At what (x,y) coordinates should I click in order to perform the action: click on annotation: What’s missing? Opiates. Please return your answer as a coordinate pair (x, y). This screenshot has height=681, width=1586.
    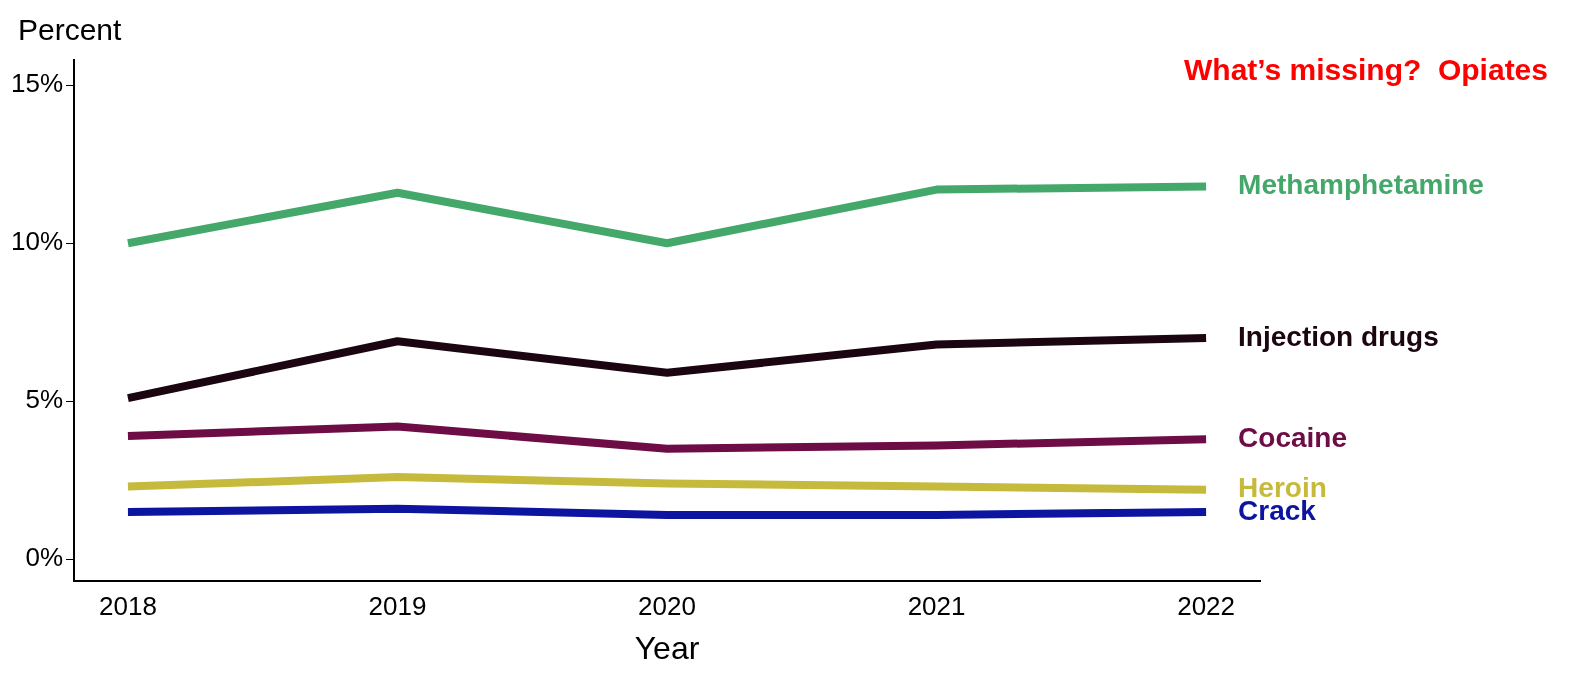
    Looking at the image, I should click on (1366, 70).